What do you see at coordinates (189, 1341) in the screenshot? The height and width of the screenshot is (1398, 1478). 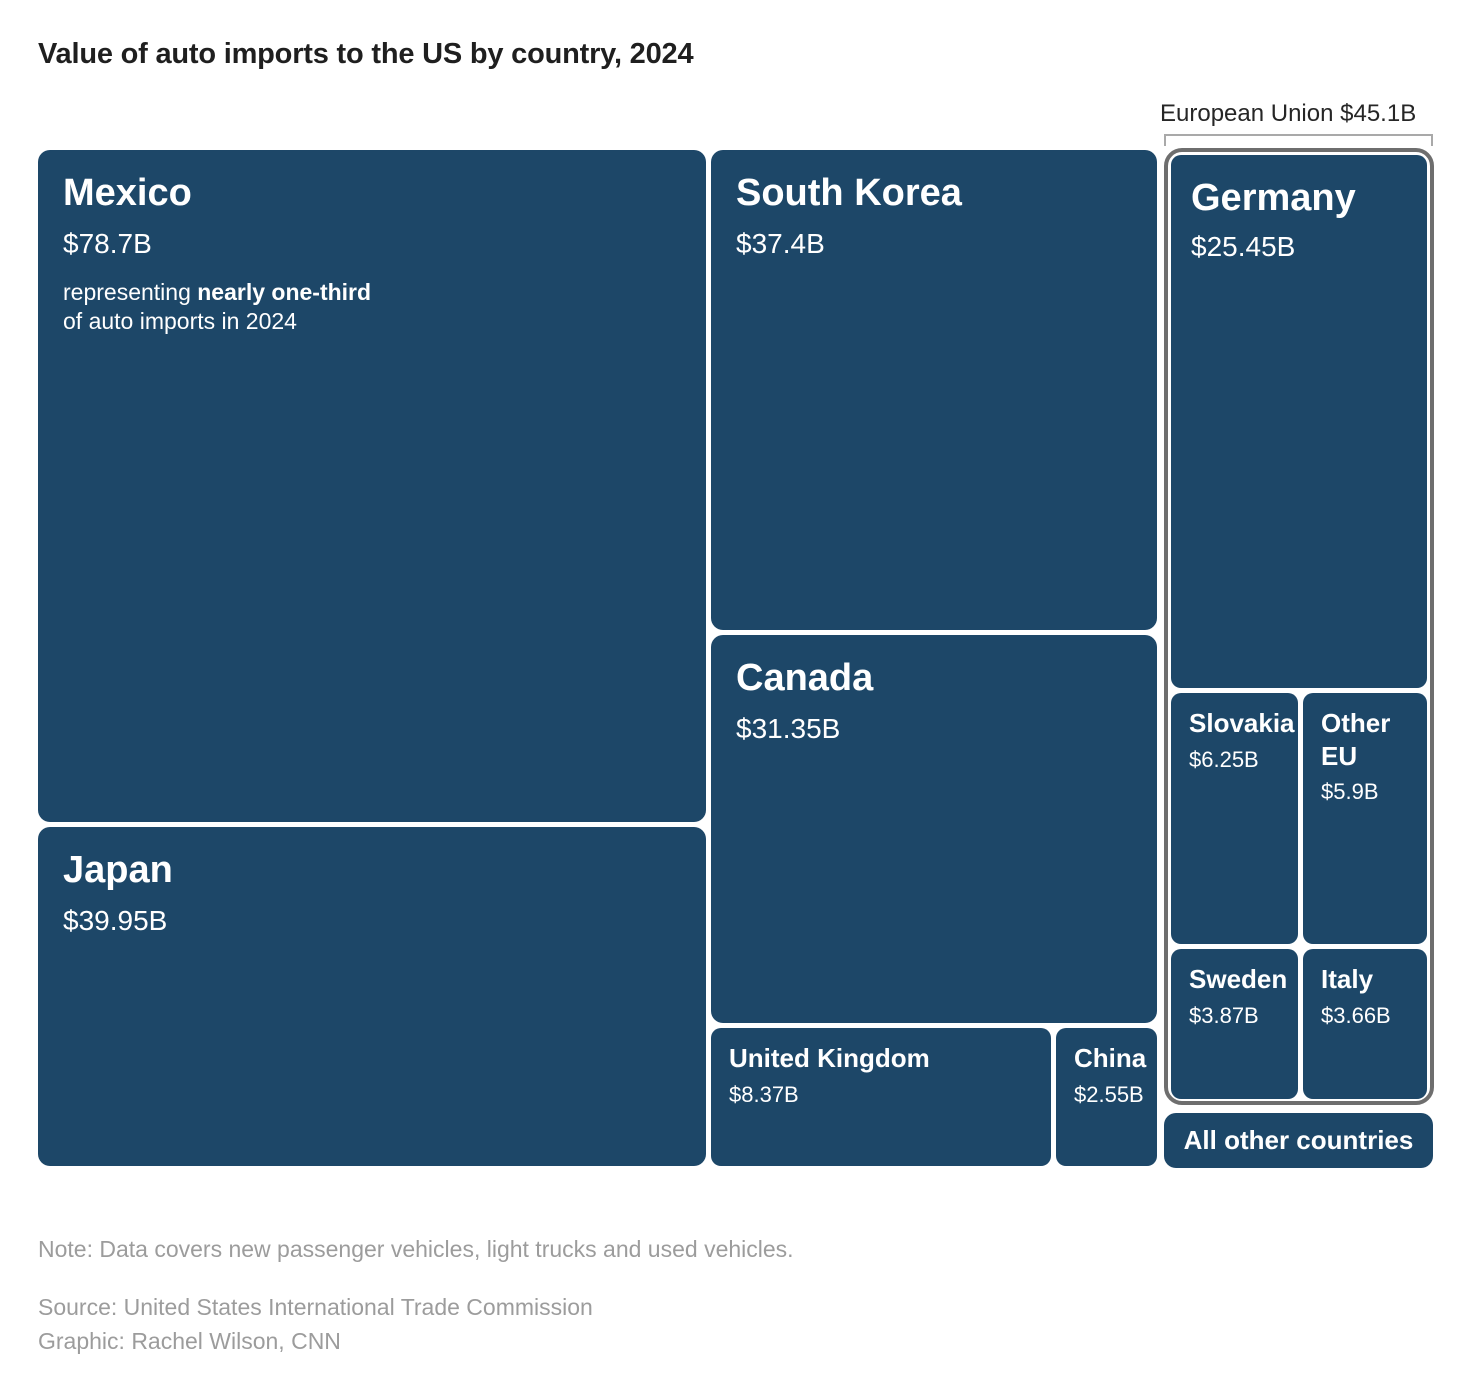 I see `footer-credit: Graphic: Rachel Wilson, CNN` at bounding box center [189, 1341].